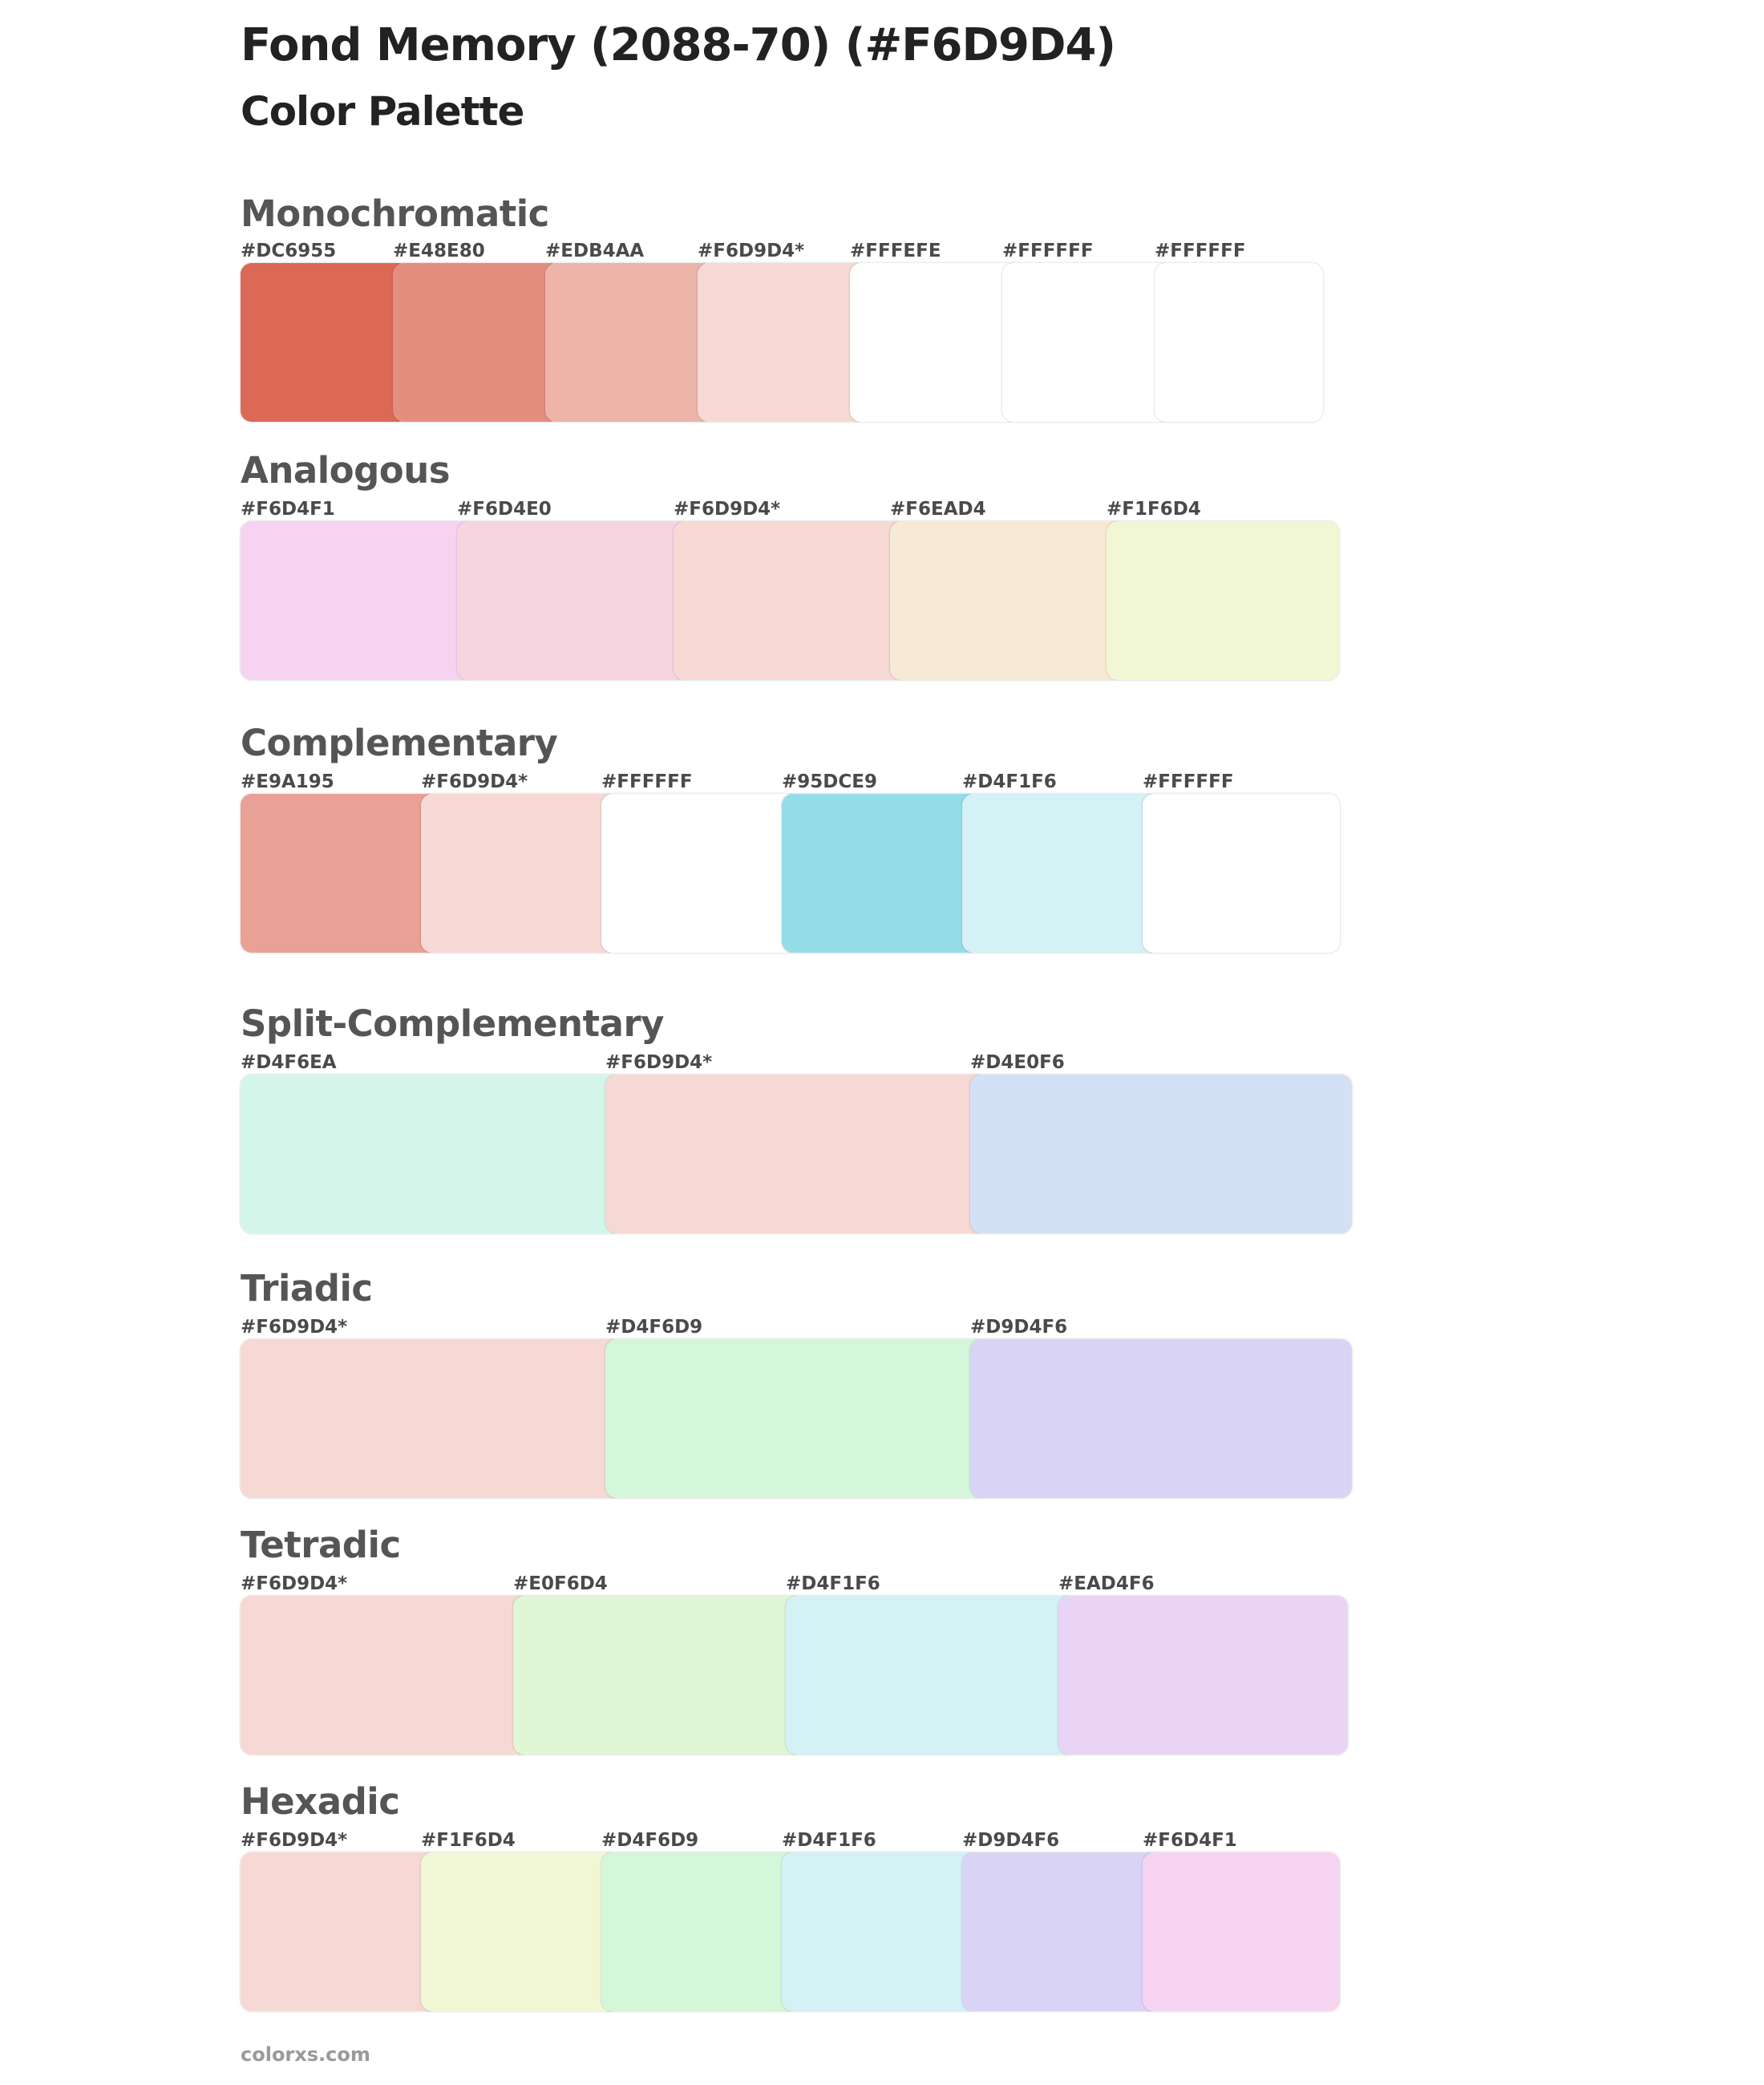 This screenshot has height=2085, width=1764. What do you see at coordinates (395, 213) in the screenshot?
I see `section-title-monochromatic: Monochromatic` at bounding box center [395, 213].